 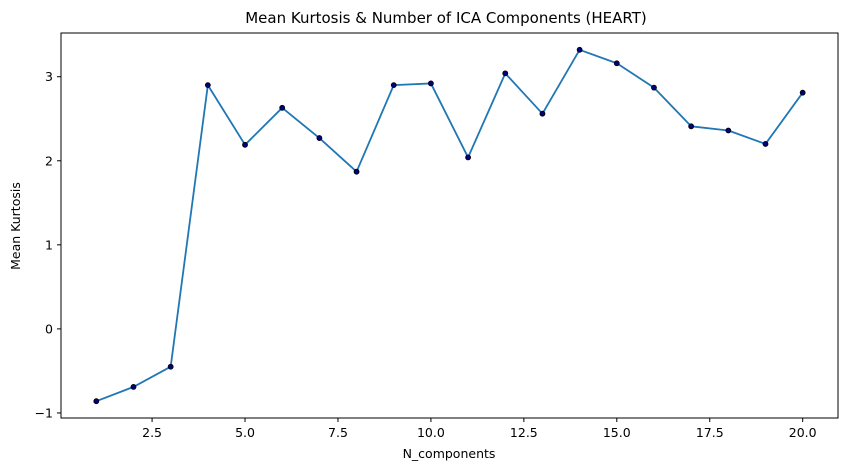 What do you see at coordinates (44, 412) in the screenshot?
I see `y-tick-label: −1` at bounding box center [44, 412].